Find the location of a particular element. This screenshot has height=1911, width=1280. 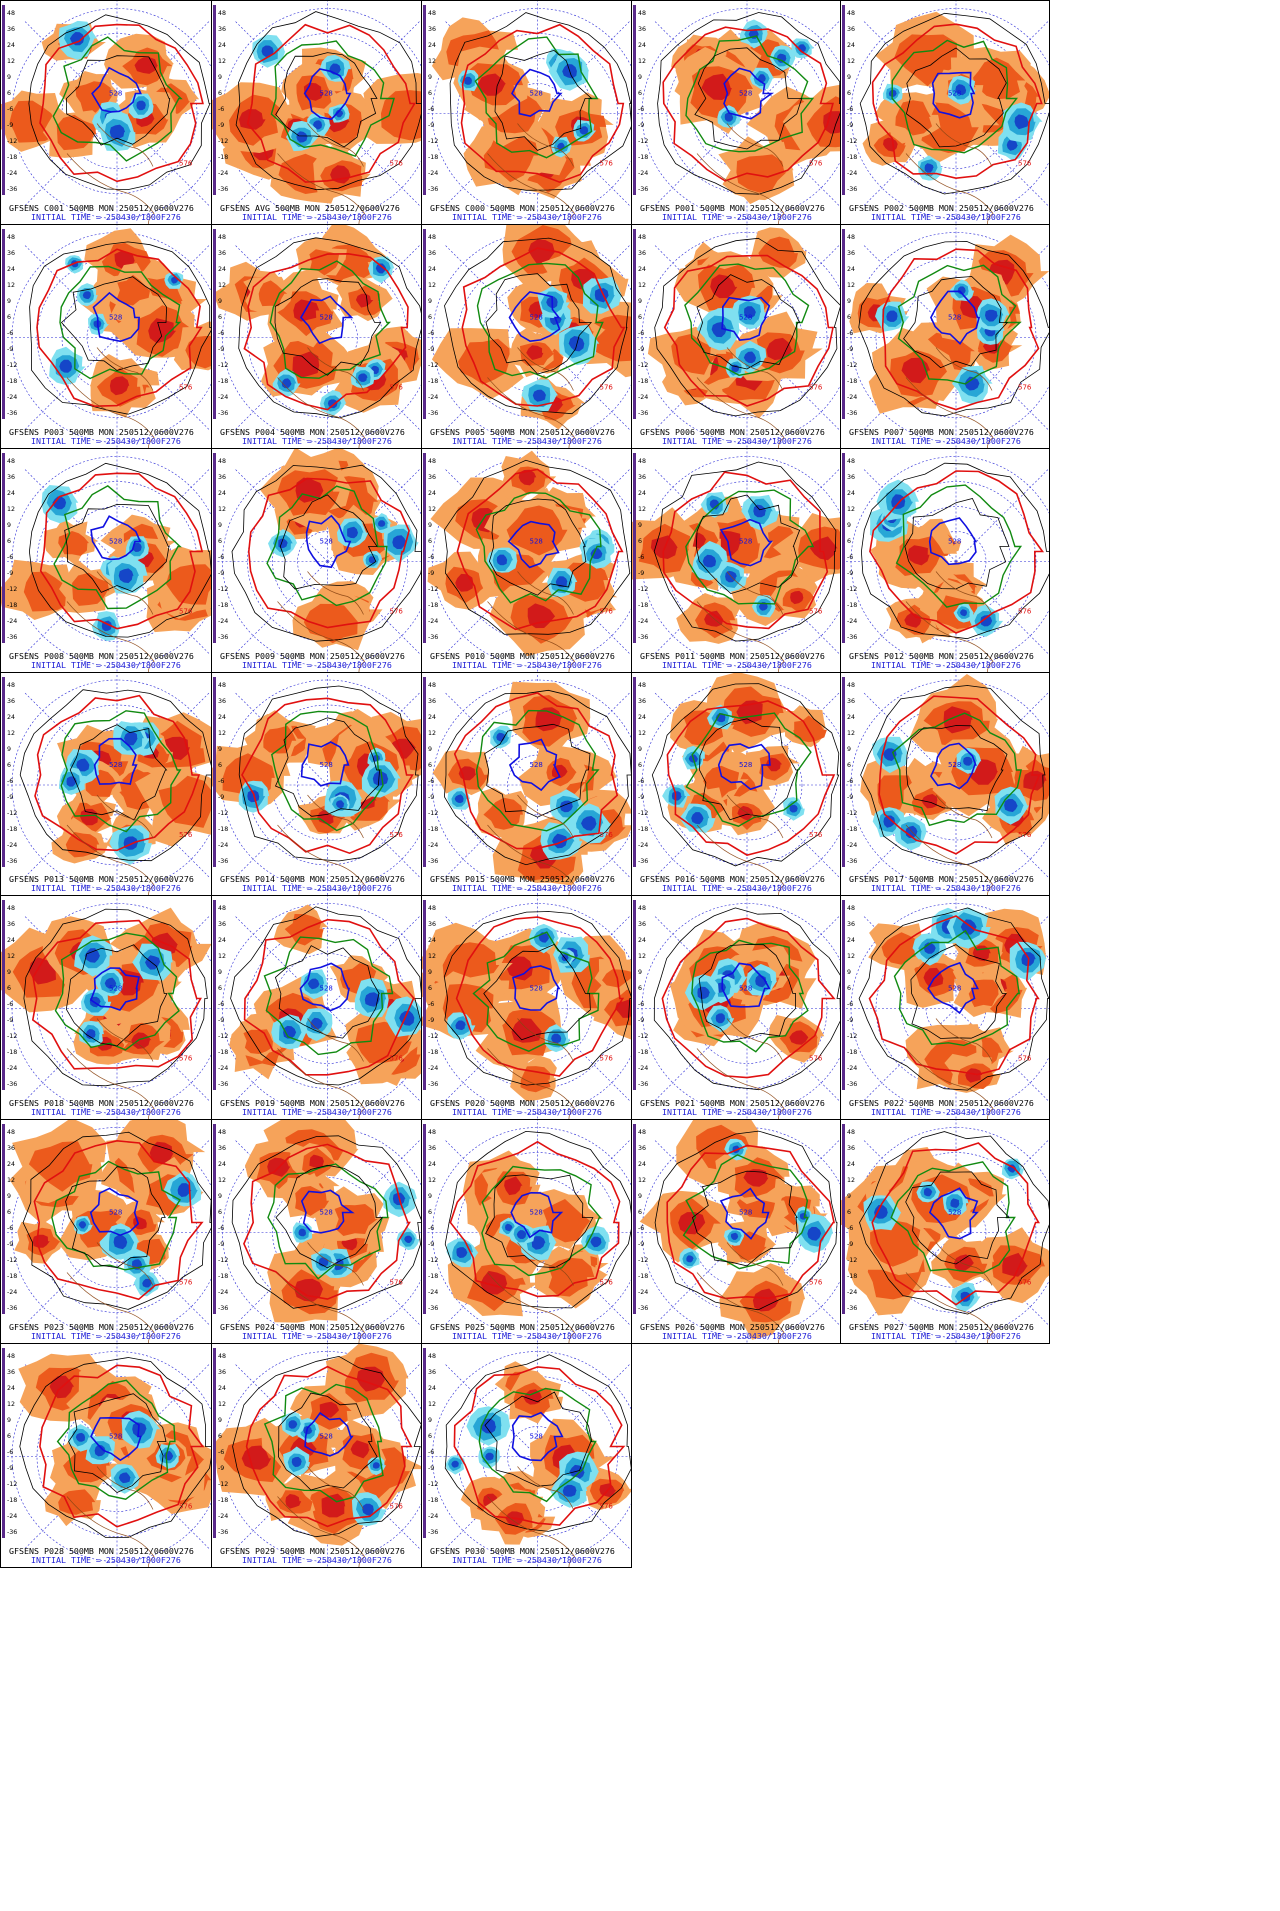

panel-caption: GFSENS P004 500MB MON 250512/0600V276 is located at coordinates (312, 432).